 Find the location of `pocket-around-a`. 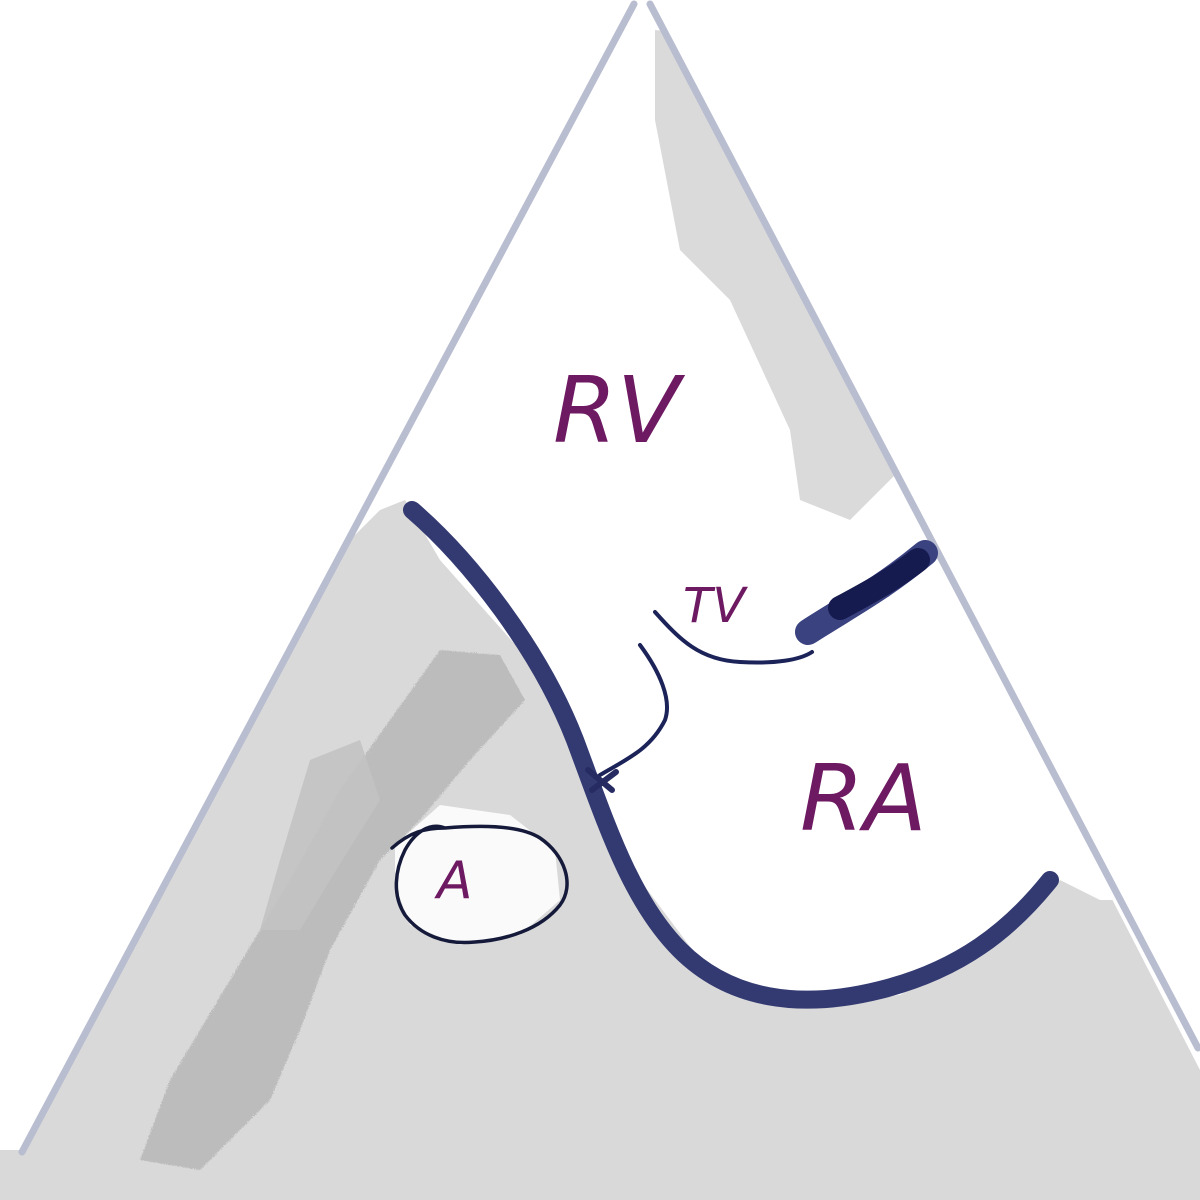

pocket-around-a is located at coordinates (477, 875).